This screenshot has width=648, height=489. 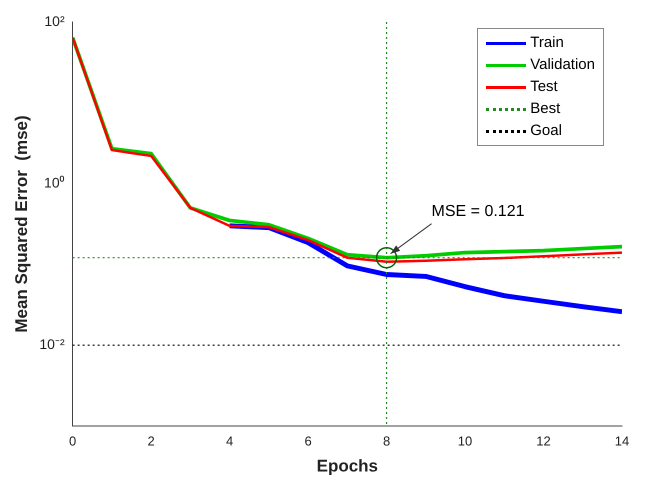 What do you see at coordinates (465, 440) in the screenshot?
I see `x-tick-label: 10` at bounding box center [465, 440].